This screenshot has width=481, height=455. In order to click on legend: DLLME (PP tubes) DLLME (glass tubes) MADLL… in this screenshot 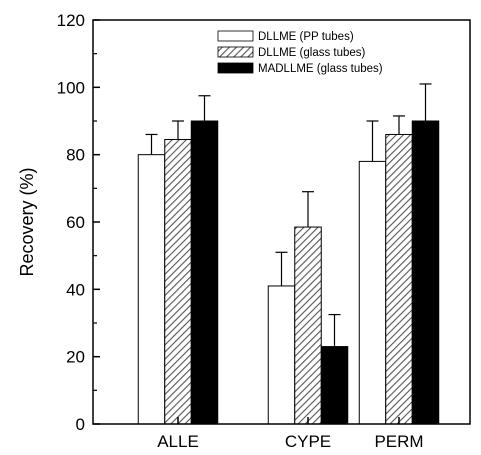, I will do `click(300, 52)`.